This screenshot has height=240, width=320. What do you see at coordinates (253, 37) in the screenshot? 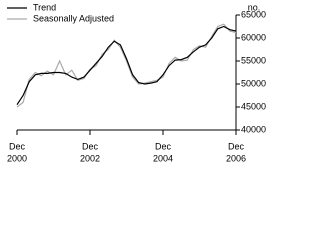
I see `y-tick-label: 60000` at bounding box center [253, 37].